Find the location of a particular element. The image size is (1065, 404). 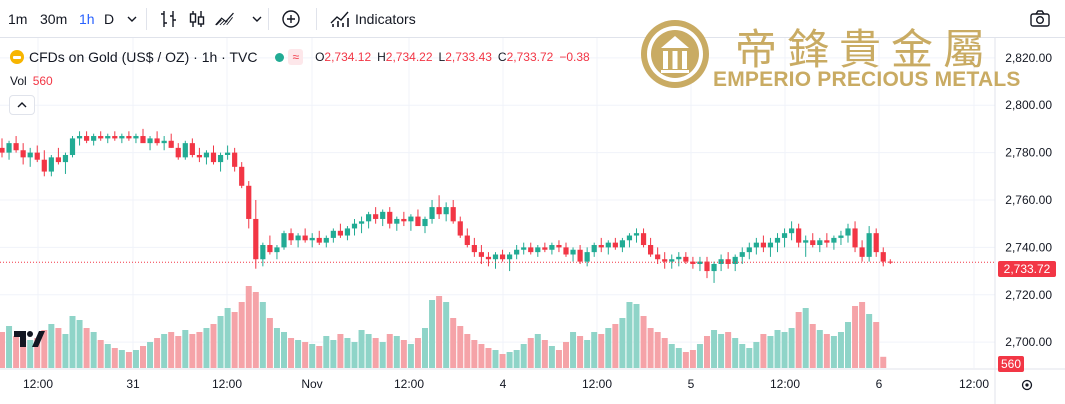

price-tick-label: 2,740.00 is located at coordinates (1028, 247).